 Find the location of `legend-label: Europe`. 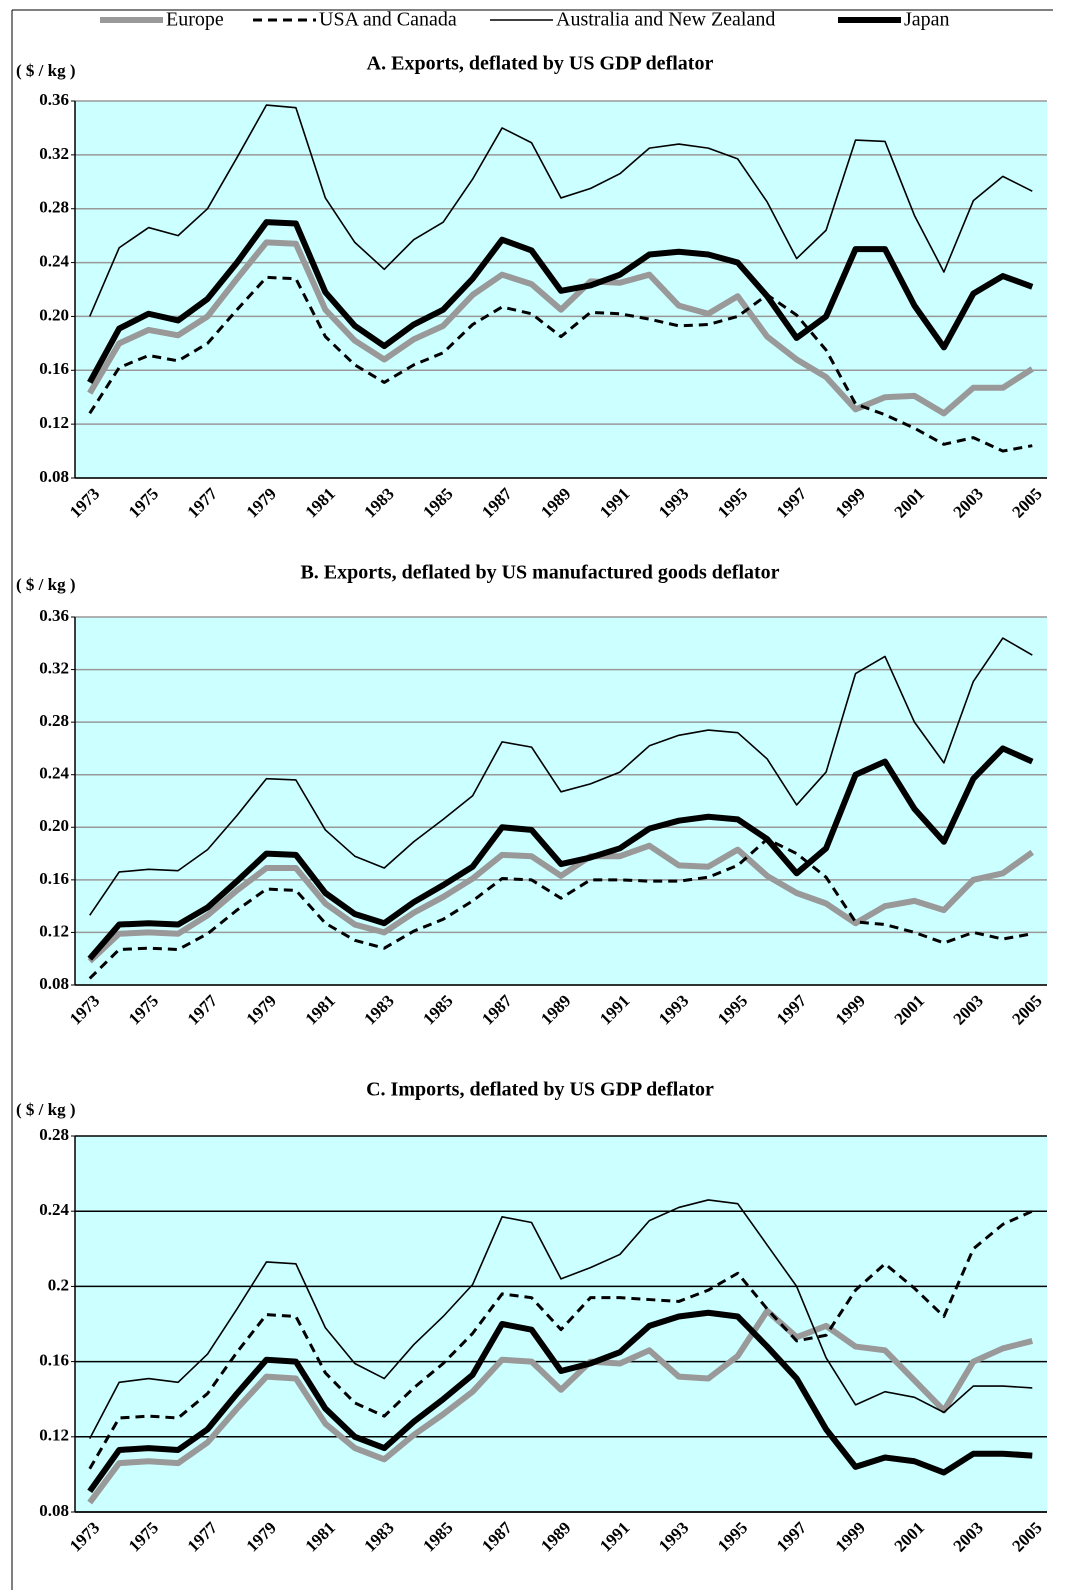

legend-label: Europe is located at coordinates (195, 20).